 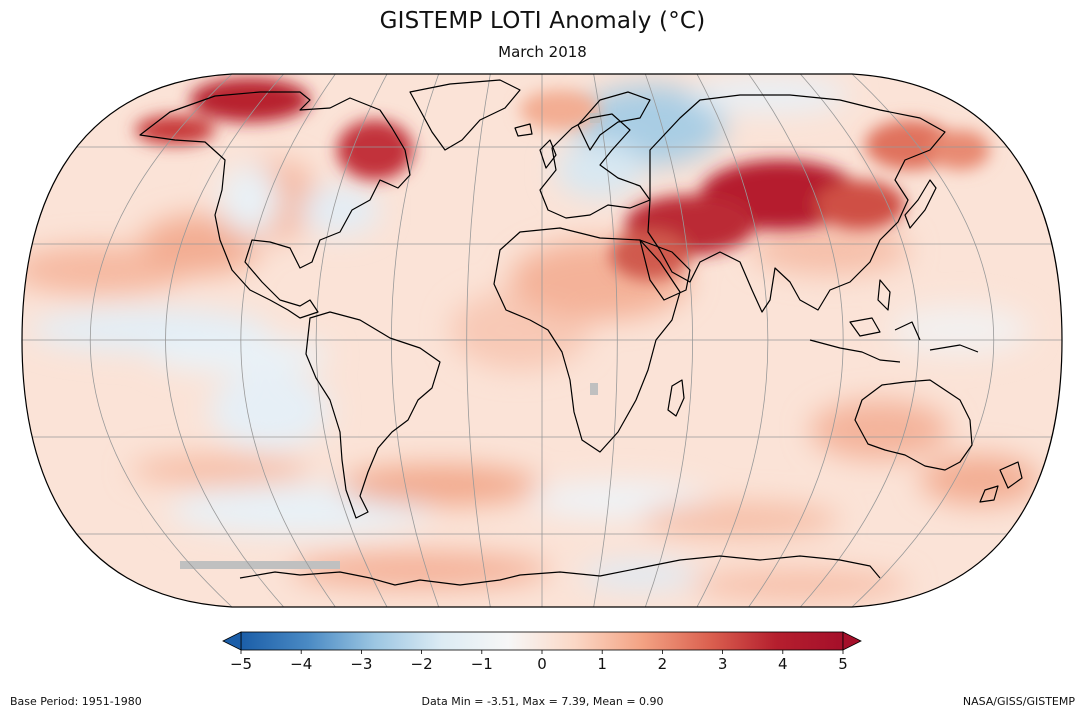 What do you see at coordinates (301, 664) in the screenshot?
I see `colorbar-tick-label: −4` at bounding box center [301, 664].